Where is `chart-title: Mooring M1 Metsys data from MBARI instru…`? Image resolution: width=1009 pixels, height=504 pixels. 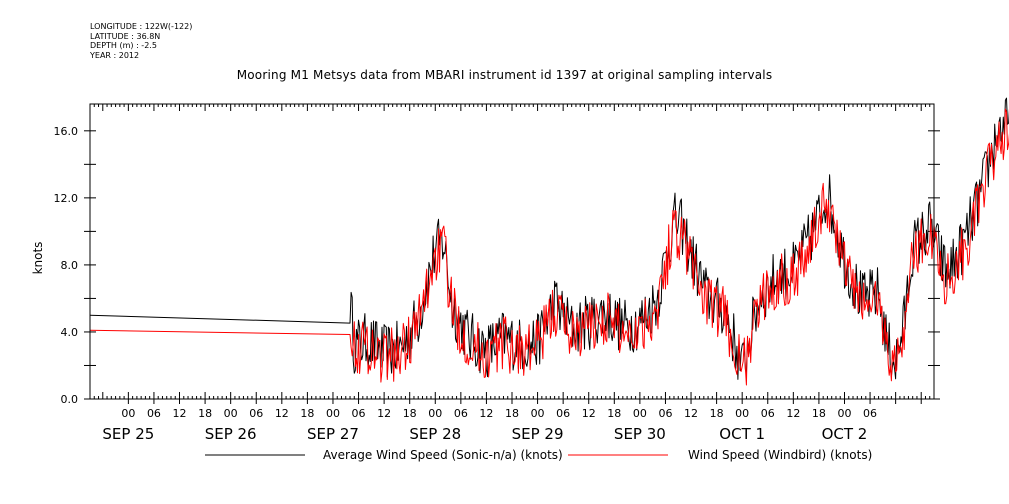
chart-title: Mooring M1 Metsys data from MBARI instru… is located at coordinates (504, 75).